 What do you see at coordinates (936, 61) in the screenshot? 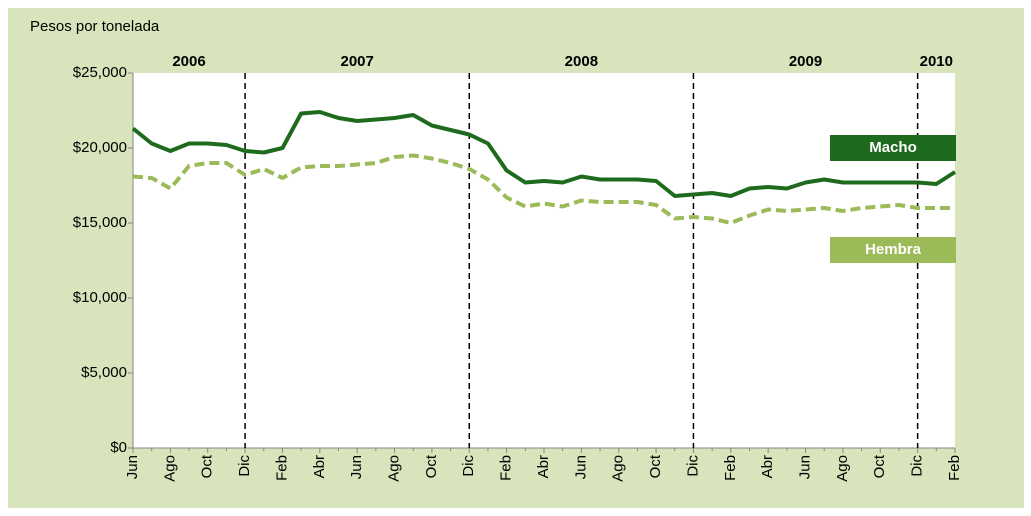
I see `year-label: 2010` at bounding box center [936, 61].